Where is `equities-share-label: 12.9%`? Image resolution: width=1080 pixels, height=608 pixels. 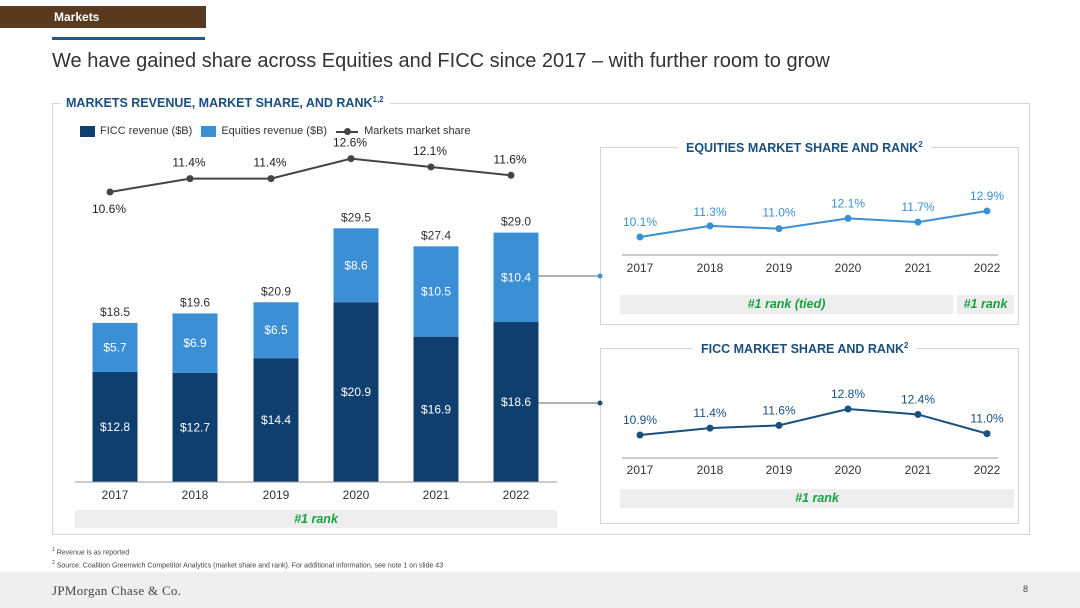 equities-share-label: 12.9% is located at coordinates (987, 196).